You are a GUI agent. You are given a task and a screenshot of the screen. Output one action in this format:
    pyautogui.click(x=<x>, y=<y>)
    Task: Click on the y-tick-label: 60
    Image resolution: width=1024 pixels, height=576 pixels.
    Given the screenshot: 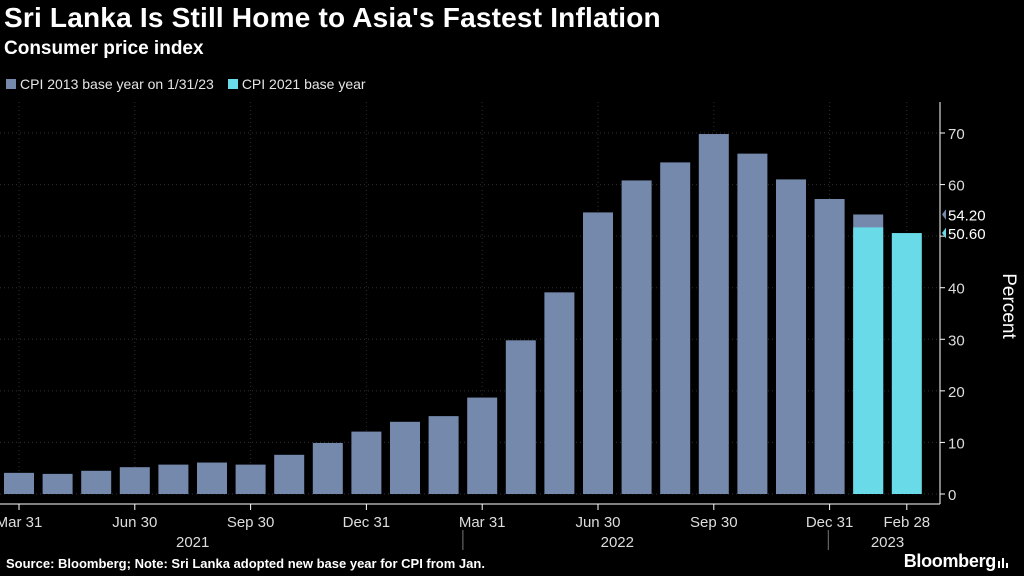 What is the action you would take?
    pyautogui.click(x=956, y=186)
    